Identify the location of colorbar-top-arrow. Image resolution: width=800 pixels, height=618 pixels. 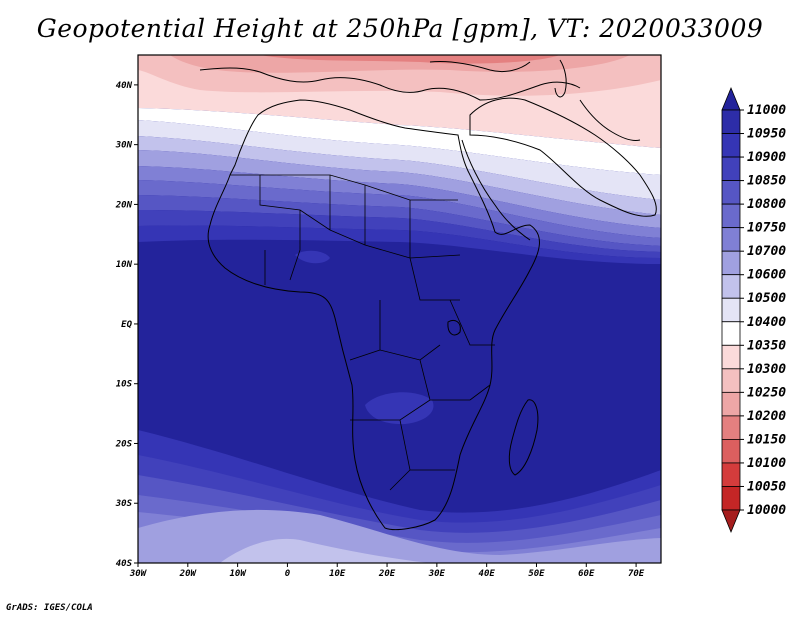
(731, 98).